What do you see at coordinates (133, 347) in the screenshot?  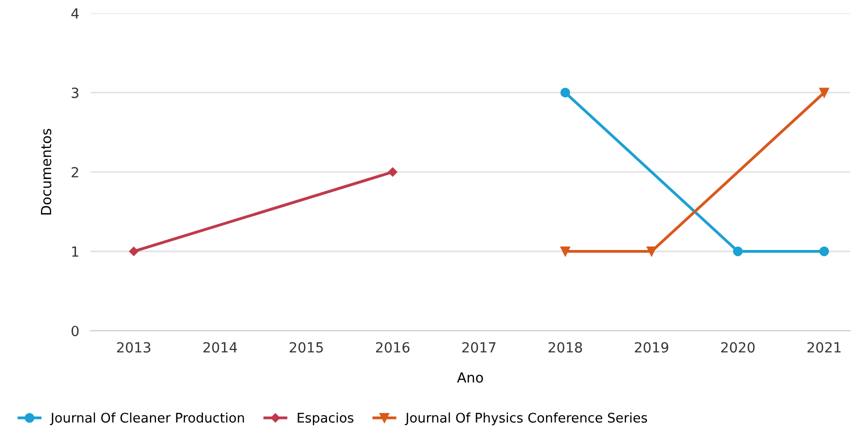 I see `x-tick-label: 2013` at bounding box center [133, 347].